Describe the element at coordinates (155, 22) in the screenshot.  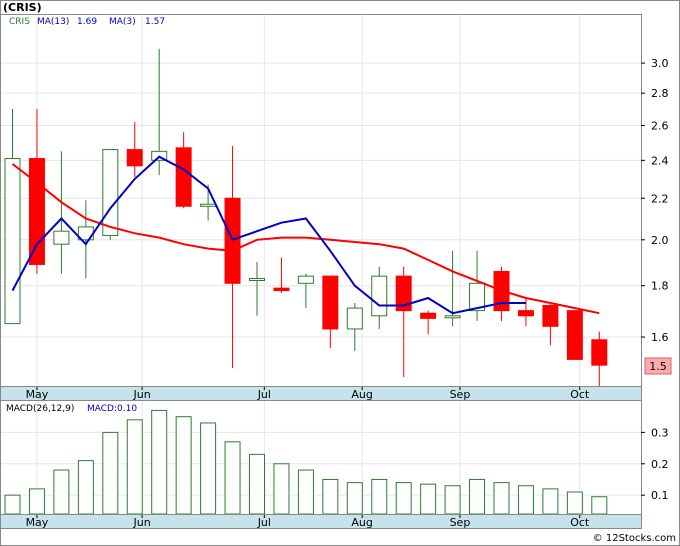
I see `legend-ma3-value: 1.57` at that location.